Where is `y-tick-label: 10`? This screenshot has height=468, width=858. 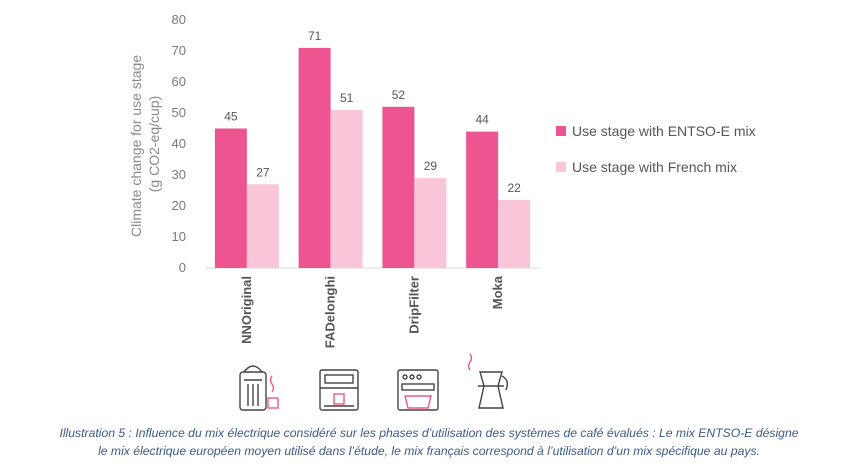
y-tick-label: 10 is located at coordinates (179, 236).